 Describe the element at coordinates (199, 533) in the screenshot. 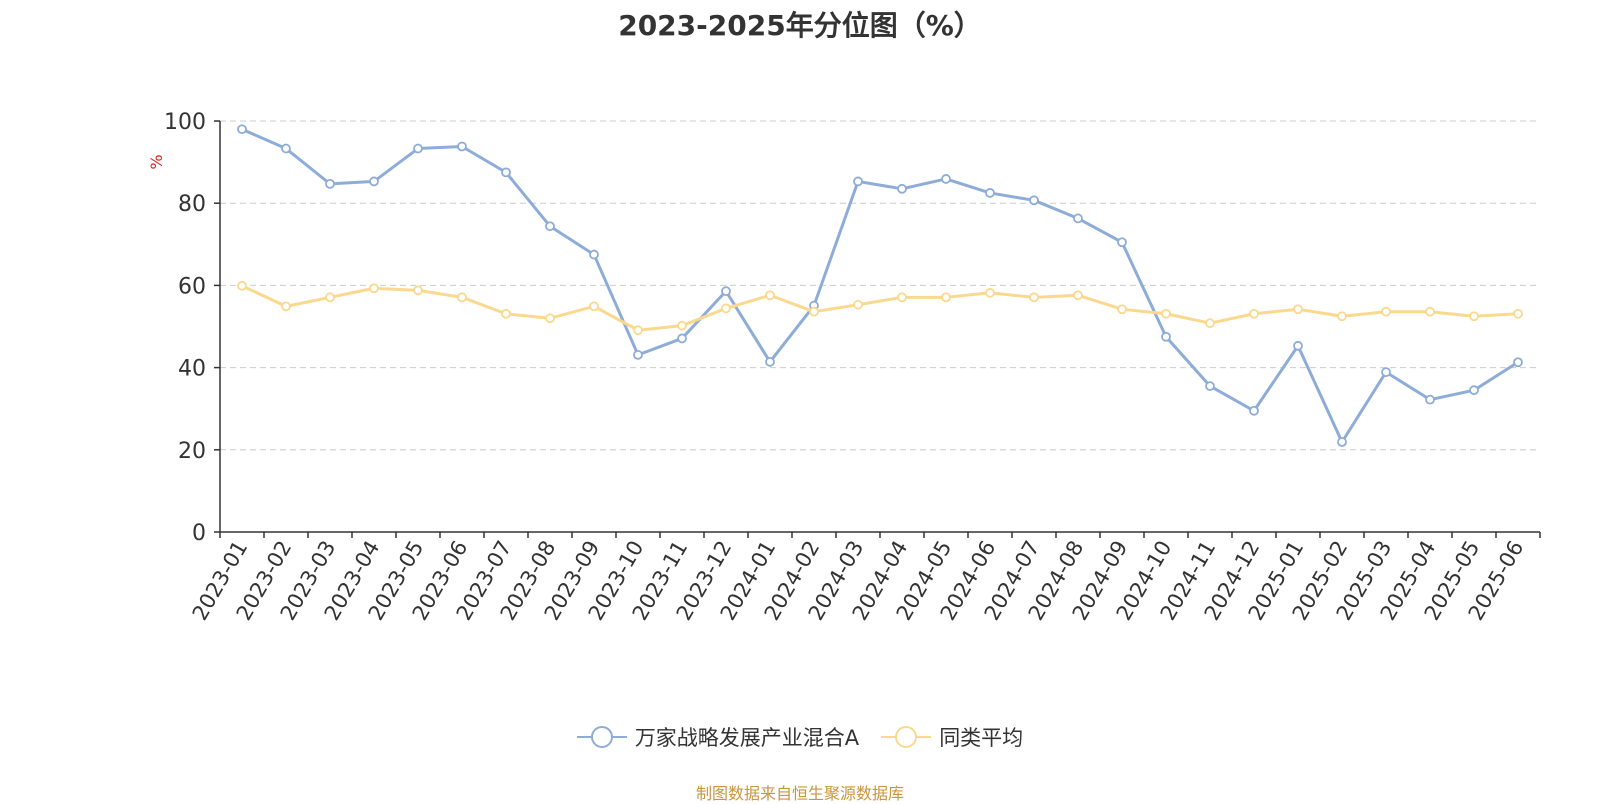

I see `y-tick-label: 0` at that location.